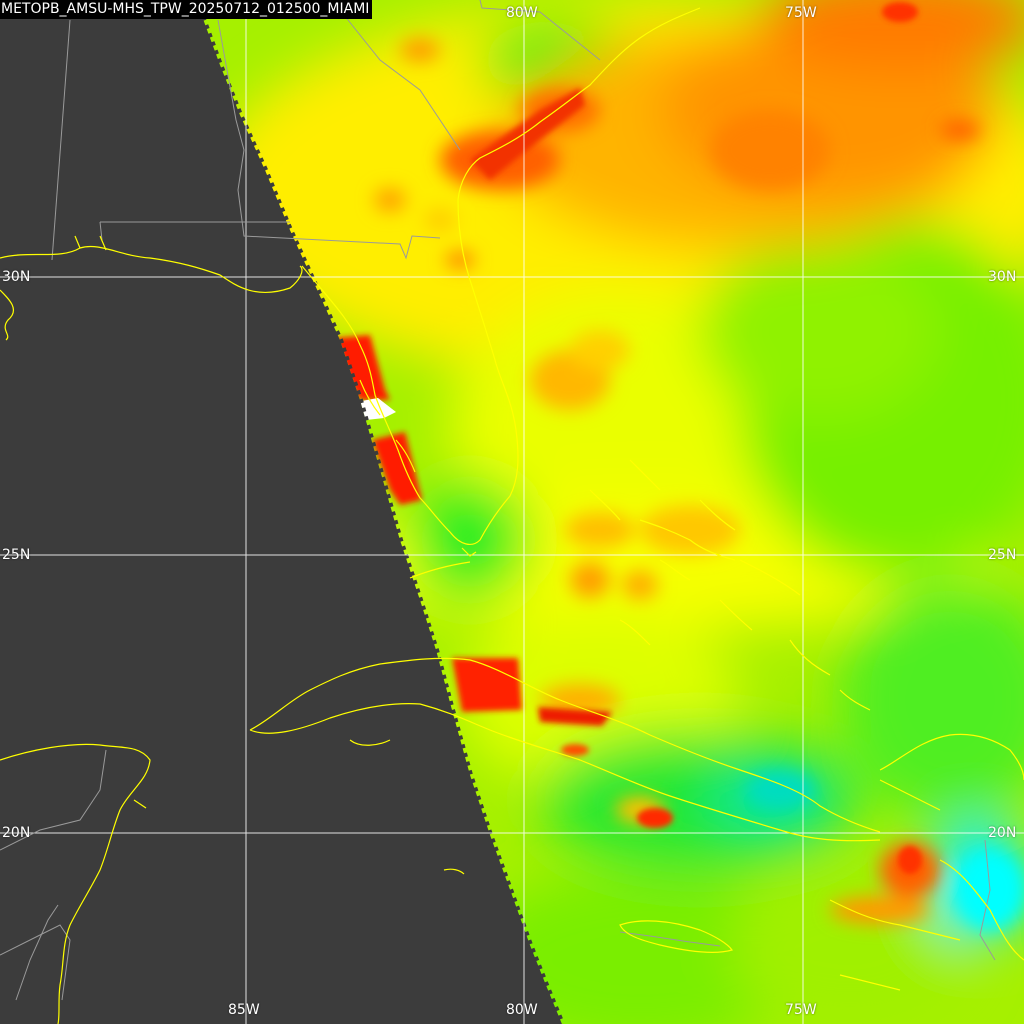  I want to click on lon-label-75w-top: 75W, so click(801, 13).